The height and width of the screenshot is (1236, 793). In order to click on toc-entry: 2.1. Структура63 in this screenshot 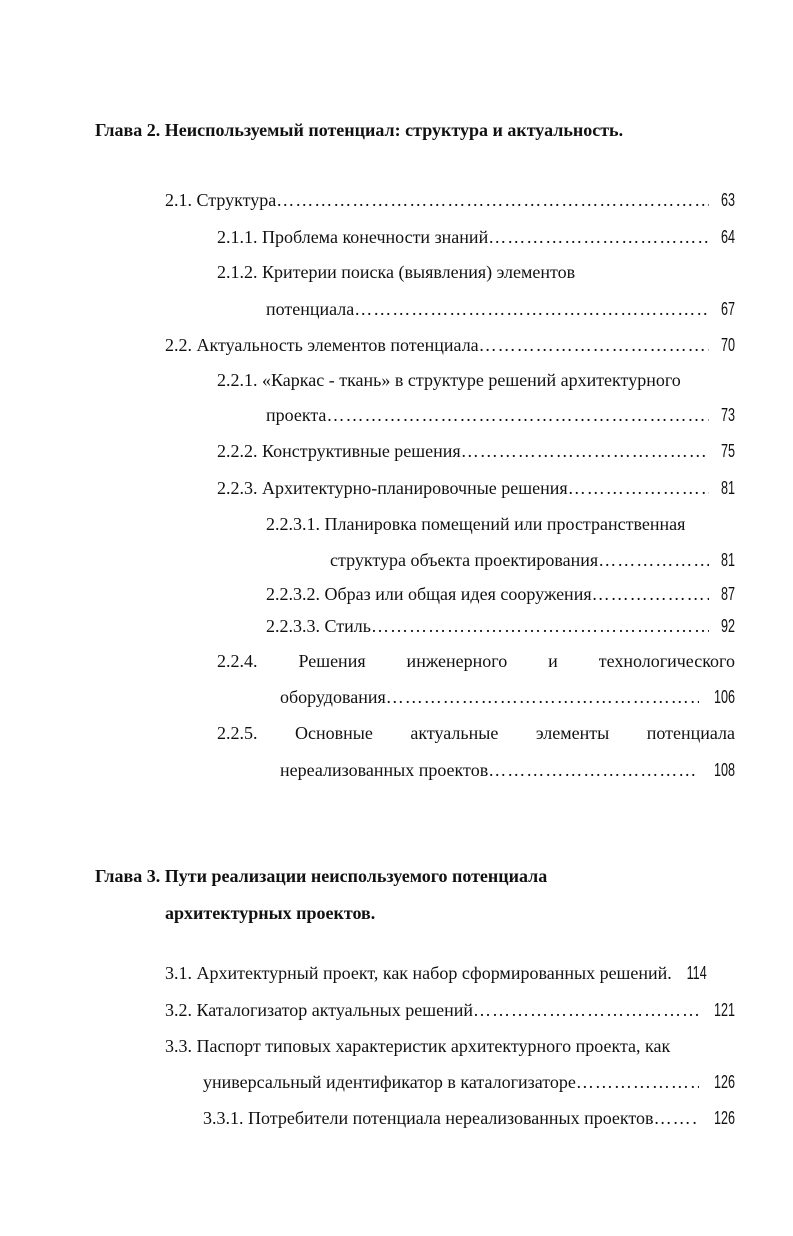, I will do `click(450, 200)`.